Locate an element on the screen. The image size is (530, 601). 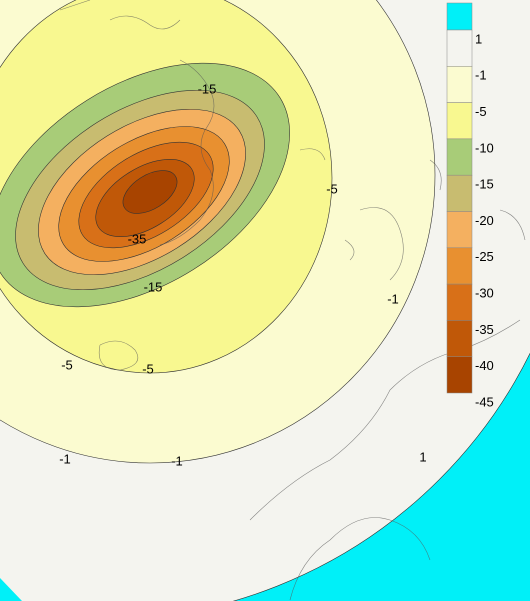
contour-band is located at coordinates (150, 192).